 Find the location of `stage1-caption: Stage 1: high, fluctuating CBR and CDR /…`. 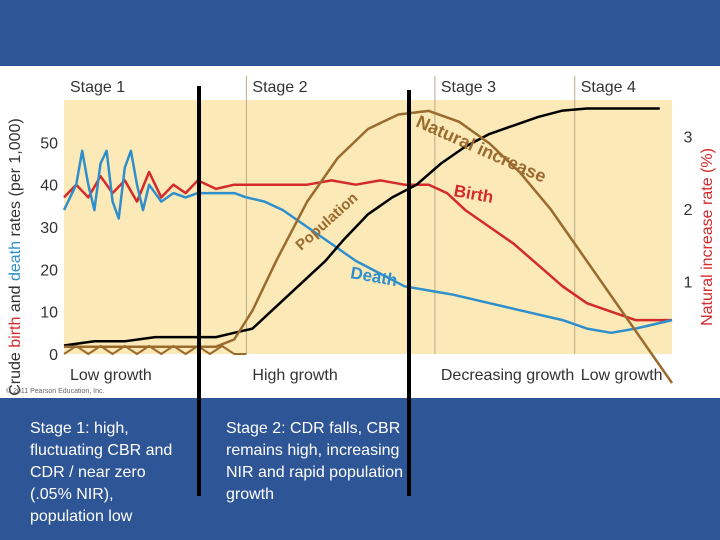

stage1-caption: Stage 1: high, fluctuating CBR and CDR /… is located at coordinates (101, 472).